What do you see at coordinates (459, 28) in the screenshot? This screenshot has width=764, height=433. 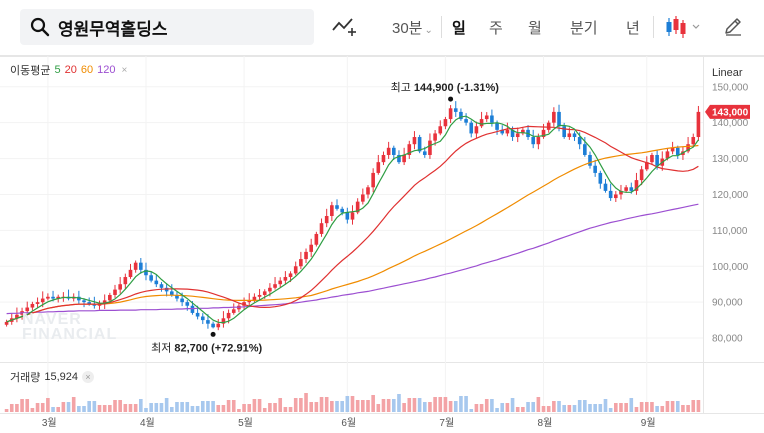 I see `interval-day: 일` at bounding box center [459, 28].